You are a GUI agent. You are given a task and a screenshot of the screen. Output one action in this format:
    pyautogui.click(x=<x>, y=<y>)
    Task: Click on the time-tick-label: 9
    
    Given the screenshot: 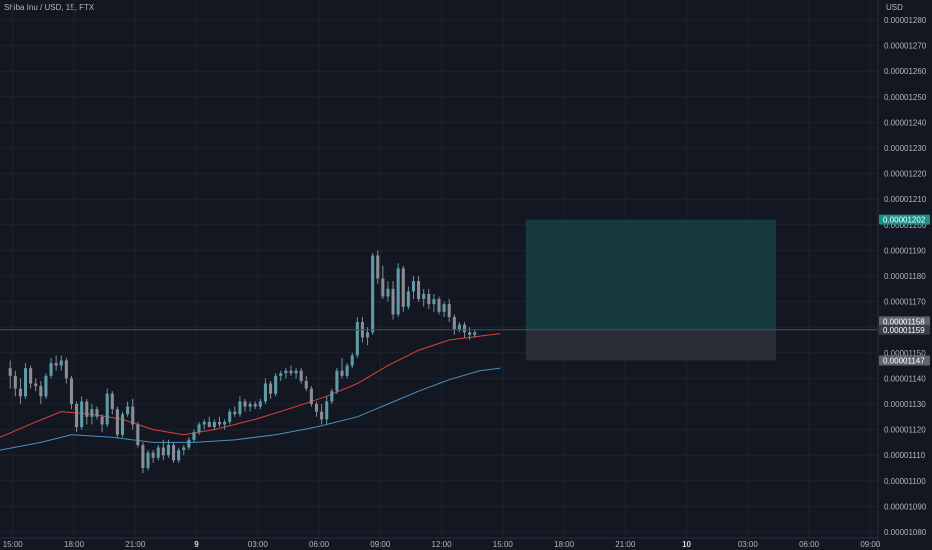 What is the action you would take?
    pyautogui.click(x=196, y=544)
    